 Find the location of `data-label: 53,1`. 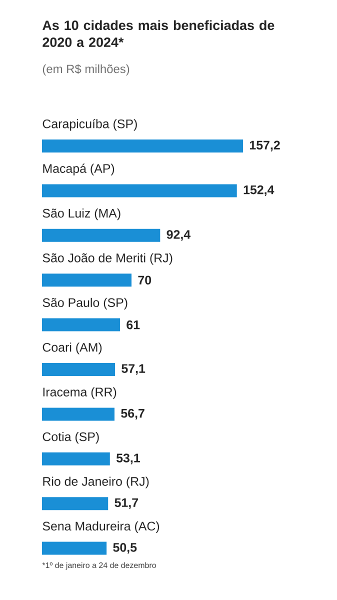

data-label: 53,1 is located at coordinates (128, 459).